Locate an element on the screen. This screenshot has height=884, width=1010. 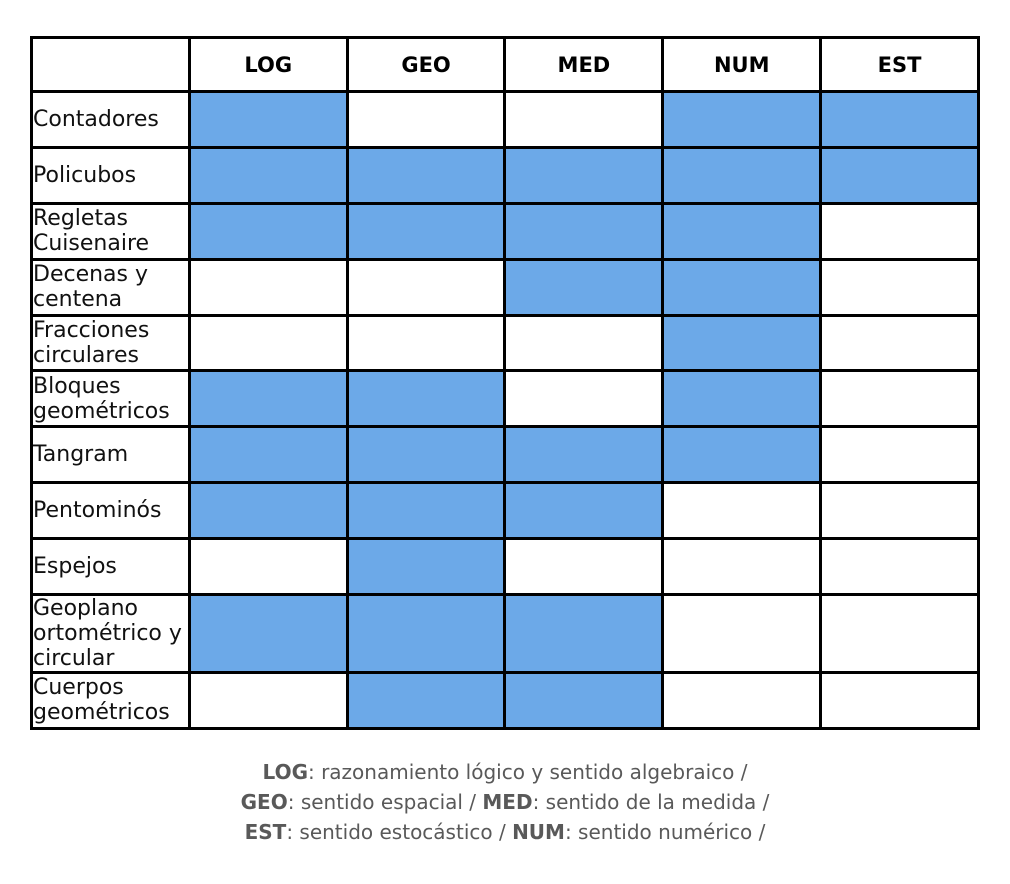
legend-text: : sentido de la medida / is located at coordinates (651, 802).